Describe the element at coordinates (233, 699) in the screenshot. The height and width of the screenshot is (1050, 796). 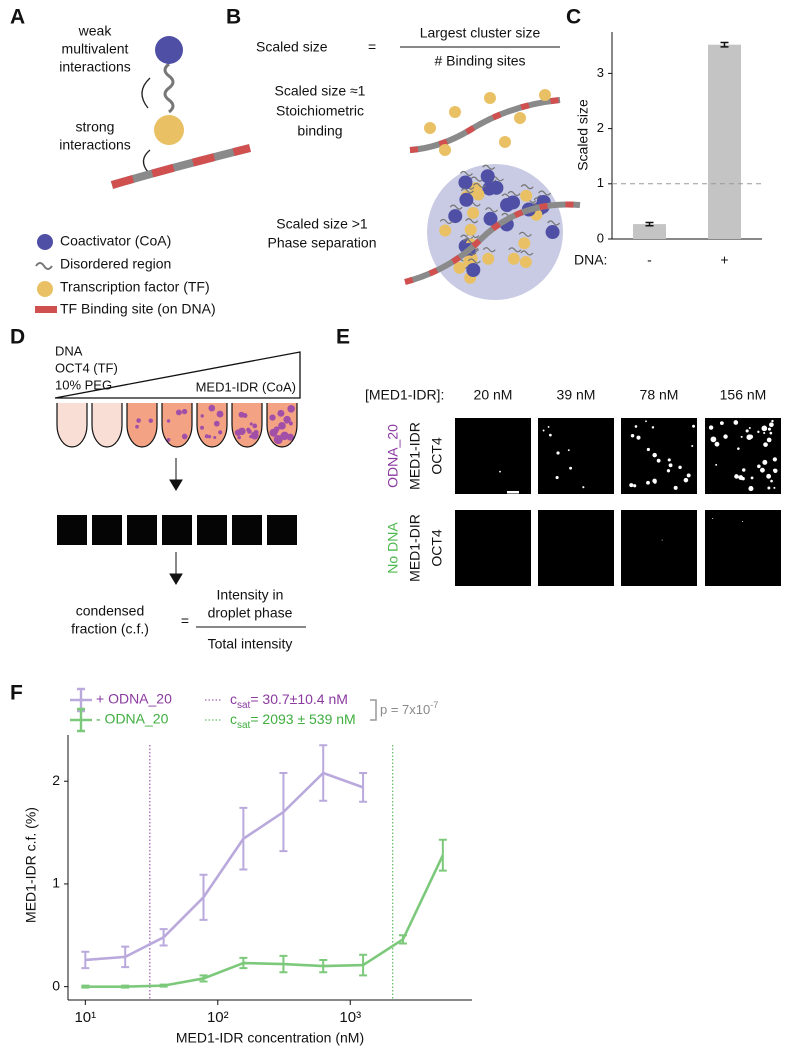
I see `csat-symbol: c` at that location.